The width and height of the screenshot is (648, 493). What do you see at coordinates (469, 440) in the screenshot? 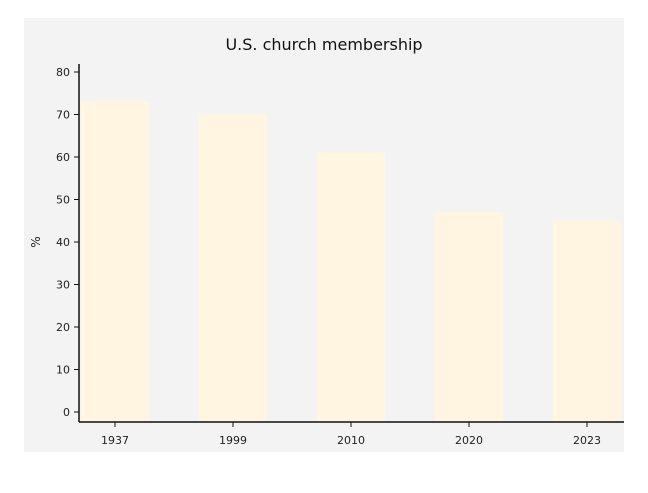
I see `x-tick-label-2020: 2020` at bounding box center [469, 440].